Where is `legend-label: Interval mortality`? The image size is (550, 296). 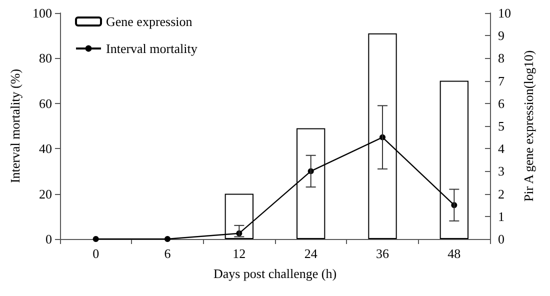 legend-label: Interval mortality is located at coordinates (152, 48).